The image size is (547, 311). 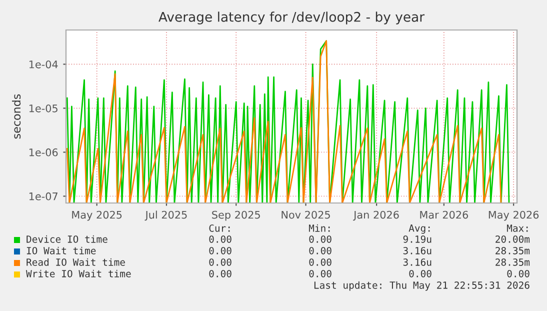 What do you see at coordinates (306, 214) in the screenshot?
I see `x-tick-label: Nov 2025` at bounding box center [306, 214].